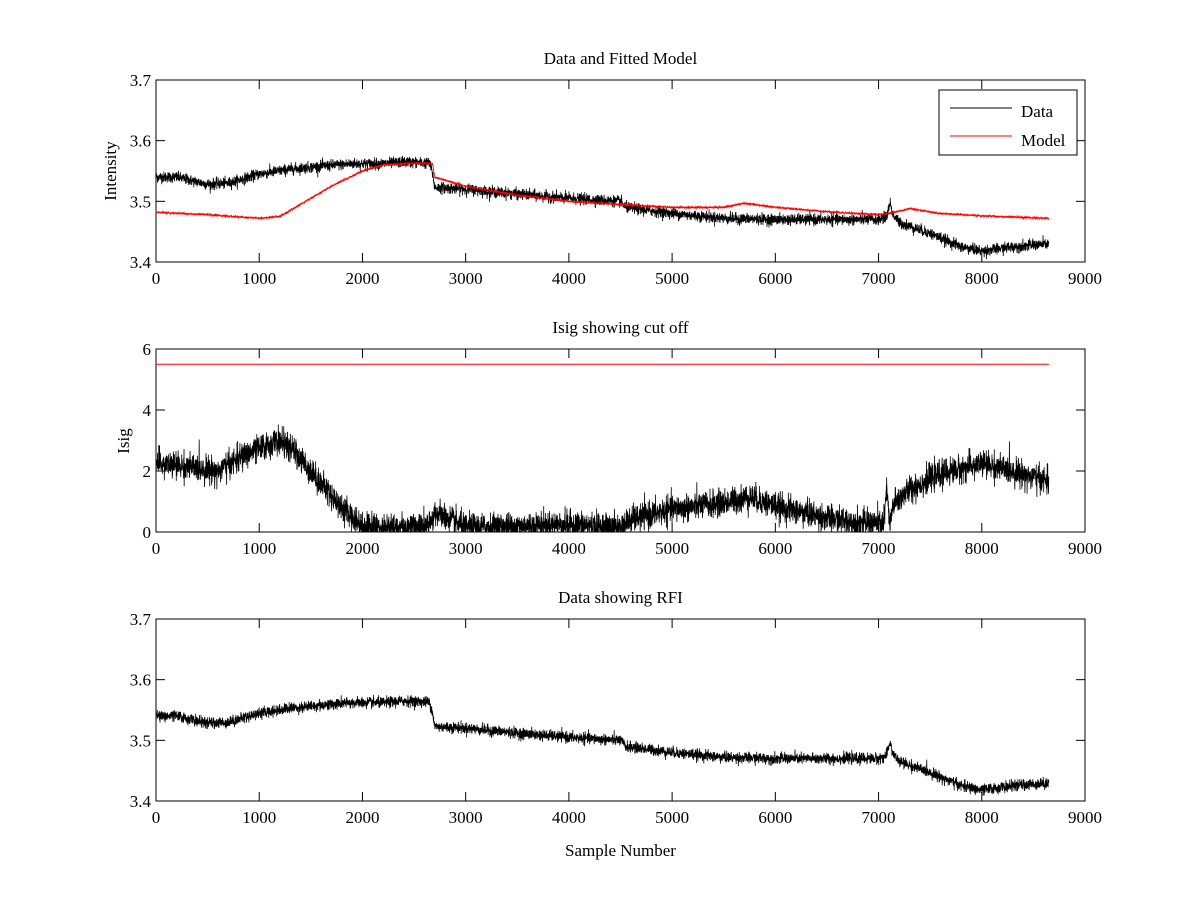 This screenshot has height=900, width=1200. What do you see at coordinates (110, 171) in the screenshot?
I see `panel-1-ylabel: Intensity` at bounding box center [110, 171].